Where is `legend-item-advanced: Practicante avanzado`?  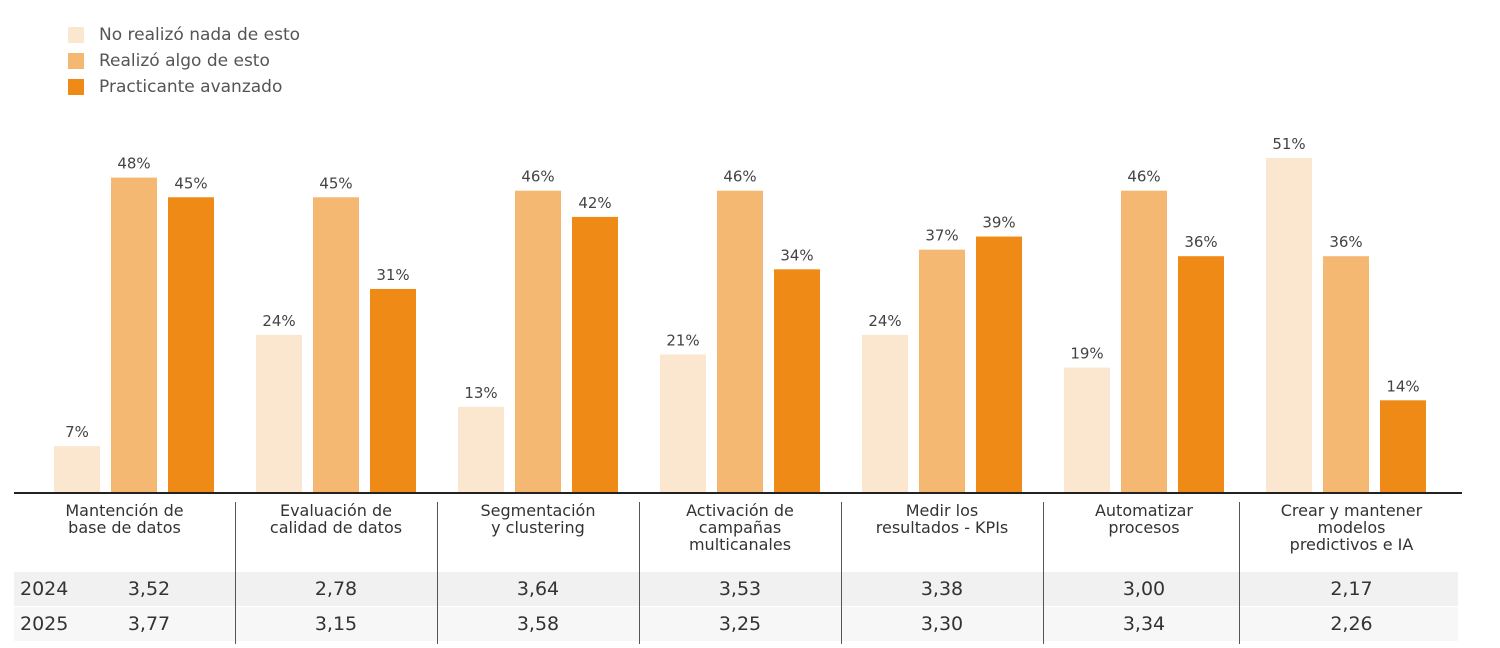
legend-item-advanced: Practicante avanzado is located at coordinates (184, 87).